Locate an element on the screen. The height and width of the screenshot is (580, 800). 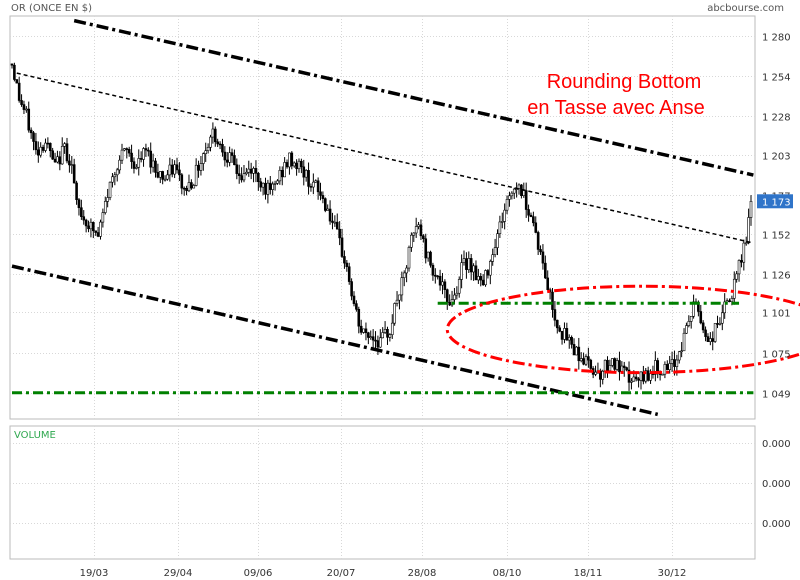
chart-title: OR (ONCE EN $) is located at coordinates (51, 8).